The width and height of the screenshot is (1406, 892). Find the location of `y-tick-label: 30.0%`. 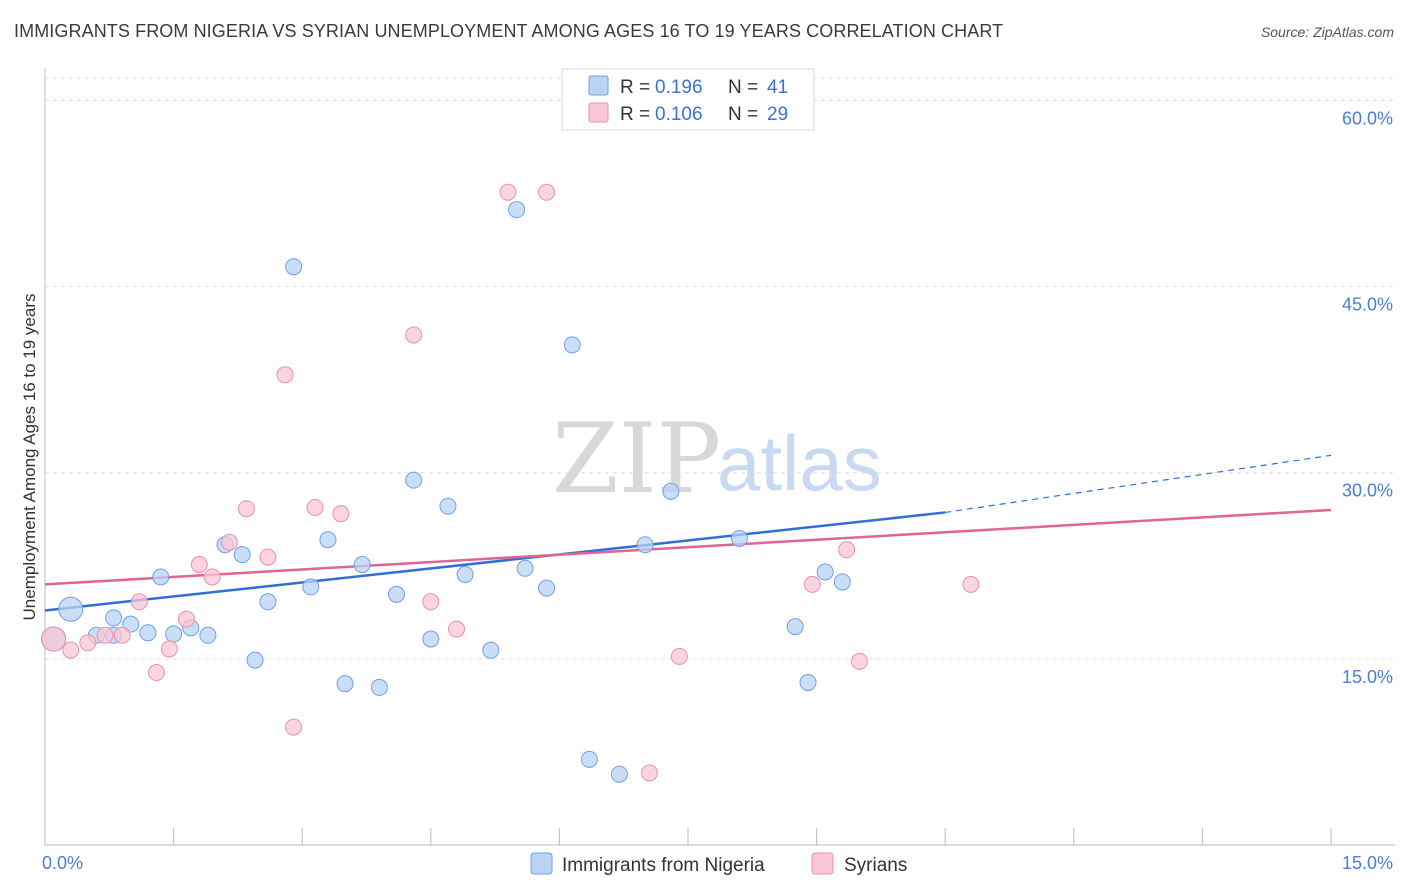

y-tick-label: 30.0% is located at coordinates (1367, 491).